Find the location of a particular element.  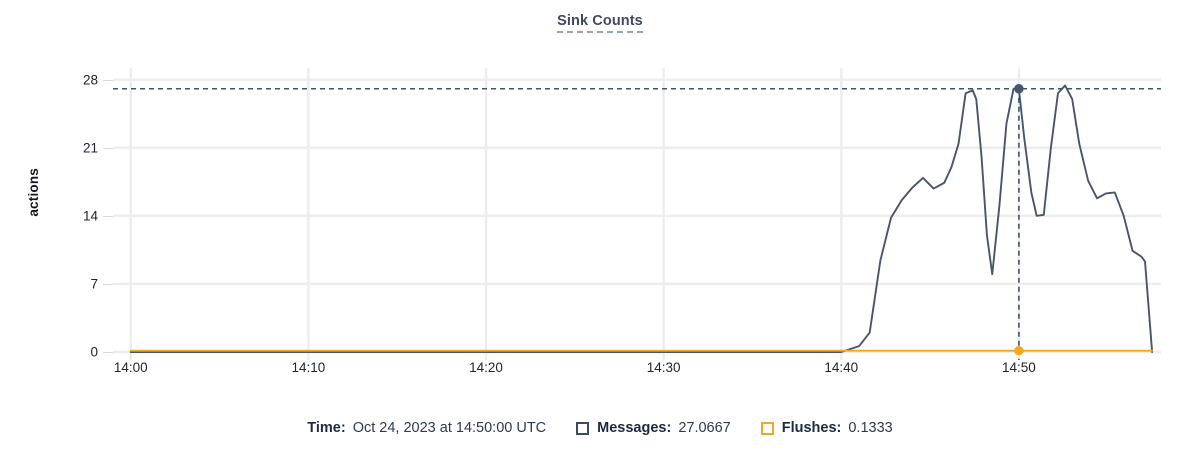

legend-swatch-messages-icon is located at coordinates (583, 428).